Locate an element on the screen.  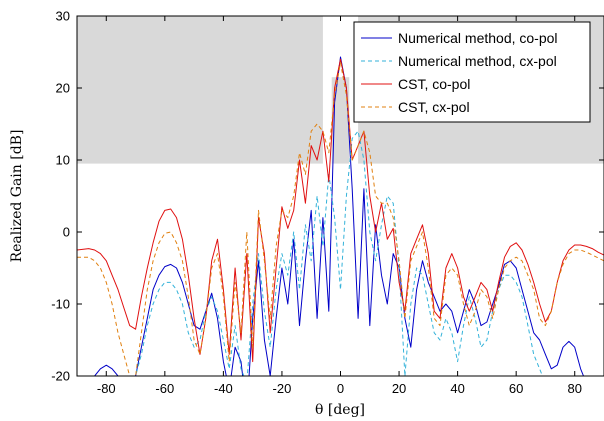
legend-label-2: Numerical method, cx-pol is located at coordinates (477, 61).